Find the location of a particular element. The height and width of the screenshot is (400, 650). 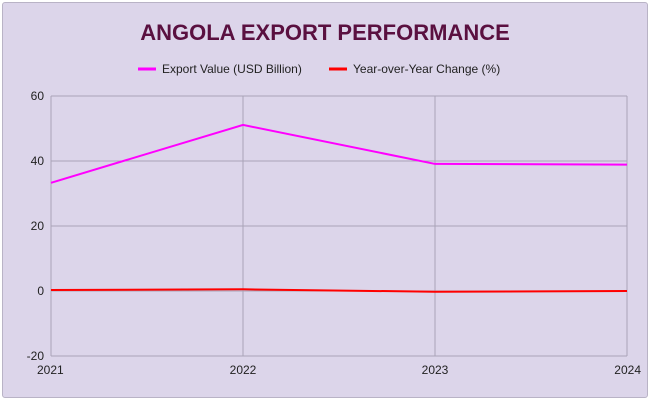

y-tick-label: 60 is located at coordinates (38, 96).